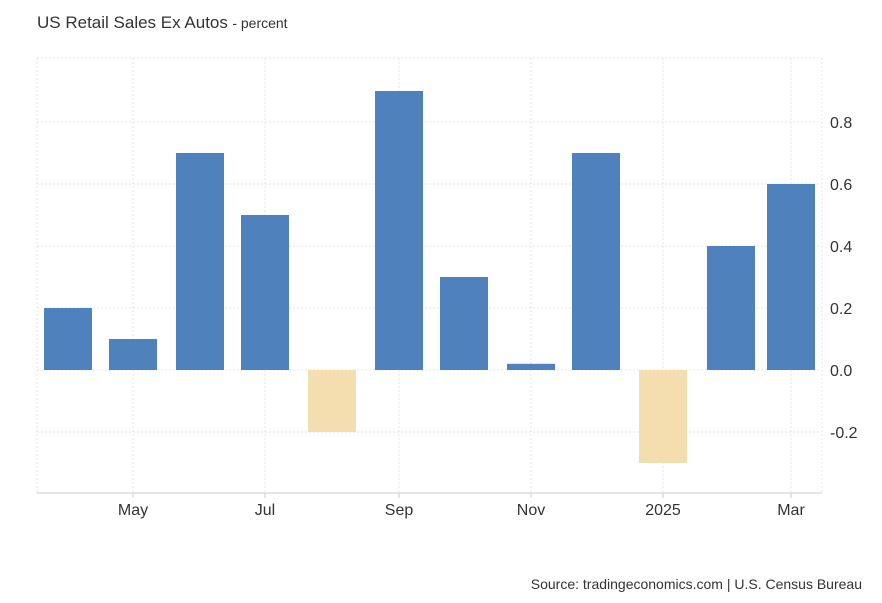 The image size is (882, 603). What do you see at coordinates (464, 323) in the screenshot?
I see `bar-oct-2024` at bounding box center [464, 323].